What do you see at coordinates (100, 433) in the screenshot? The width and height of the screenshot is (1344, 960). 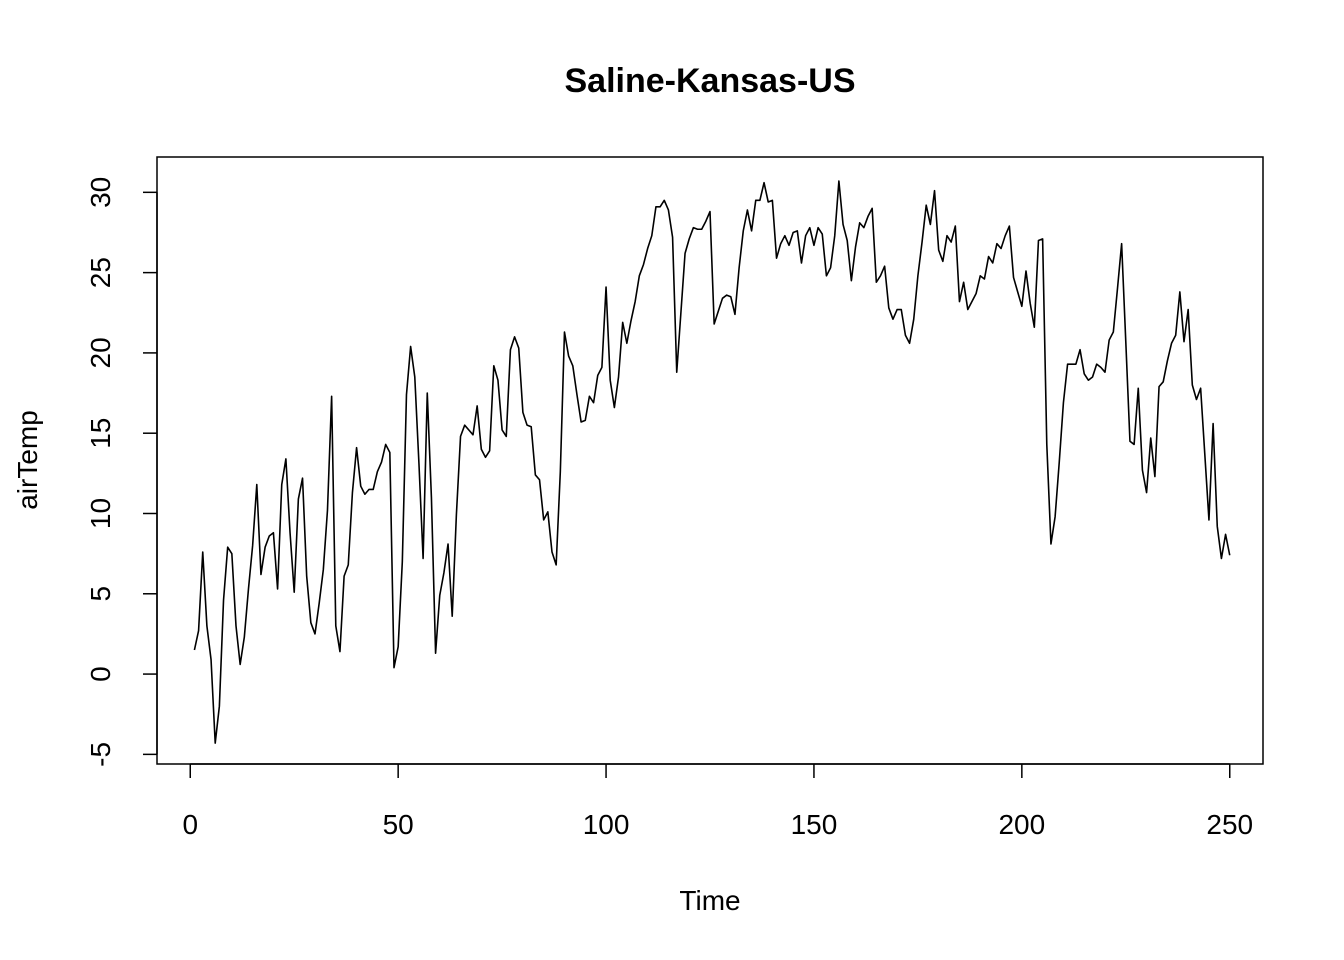 I see `y-tick-label: 15` at bounding box center [100, 433].